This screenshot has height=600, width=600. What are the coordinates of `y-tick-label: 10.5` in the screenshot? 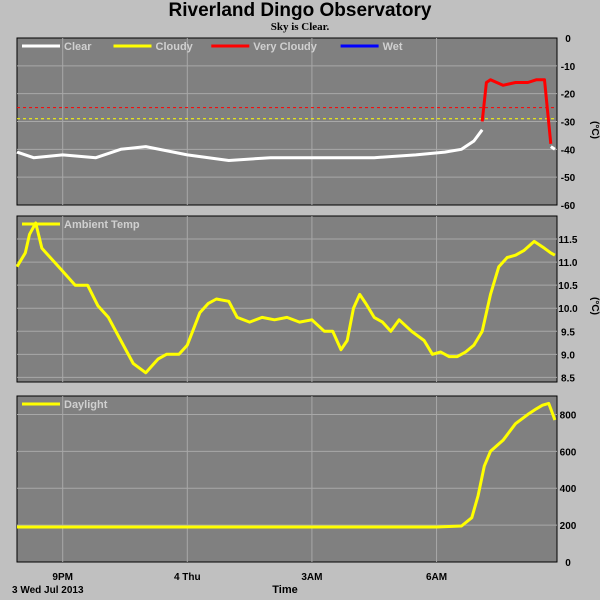 It's located at (568, 286).